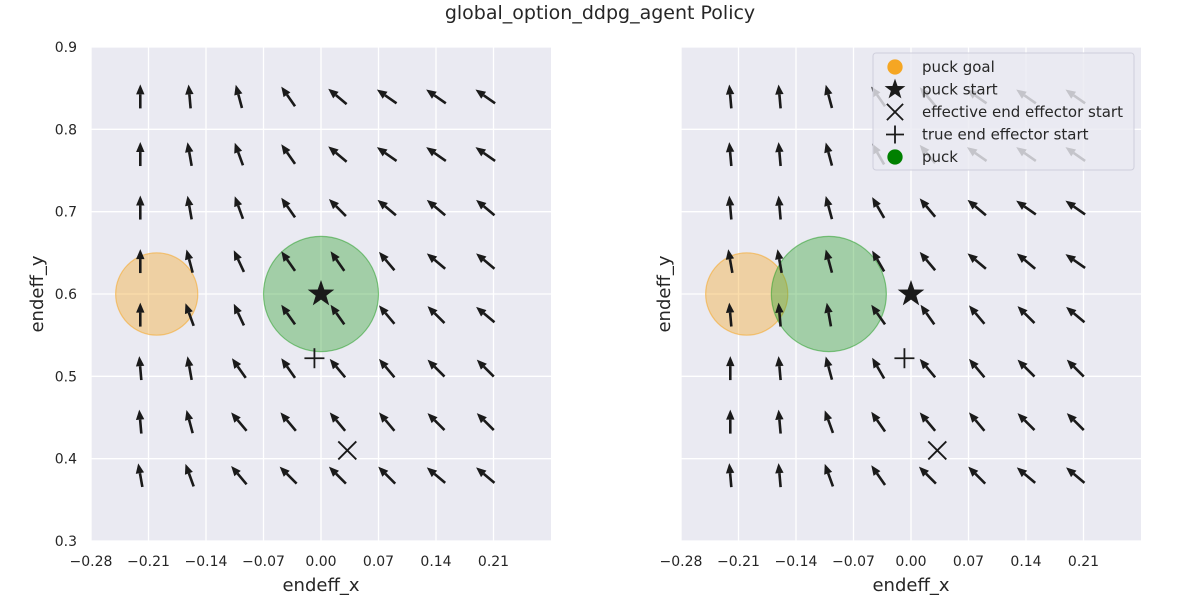 Image resolution: width=1200 pixels, height=600 pixels. I want to click on x-tick-label: 0.14, so click(435, 562).